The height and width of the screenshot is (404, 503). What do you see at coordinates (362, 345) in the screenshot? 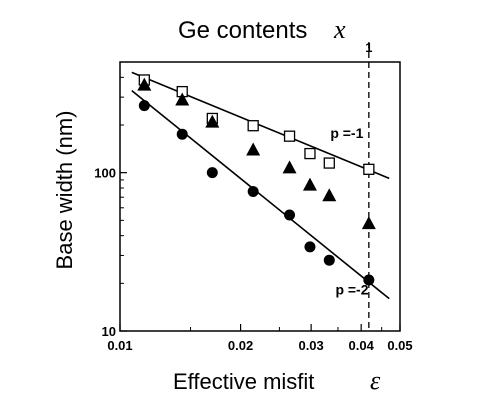
I see `x-tick-label: 0.04` at bounding box center [362, 345].